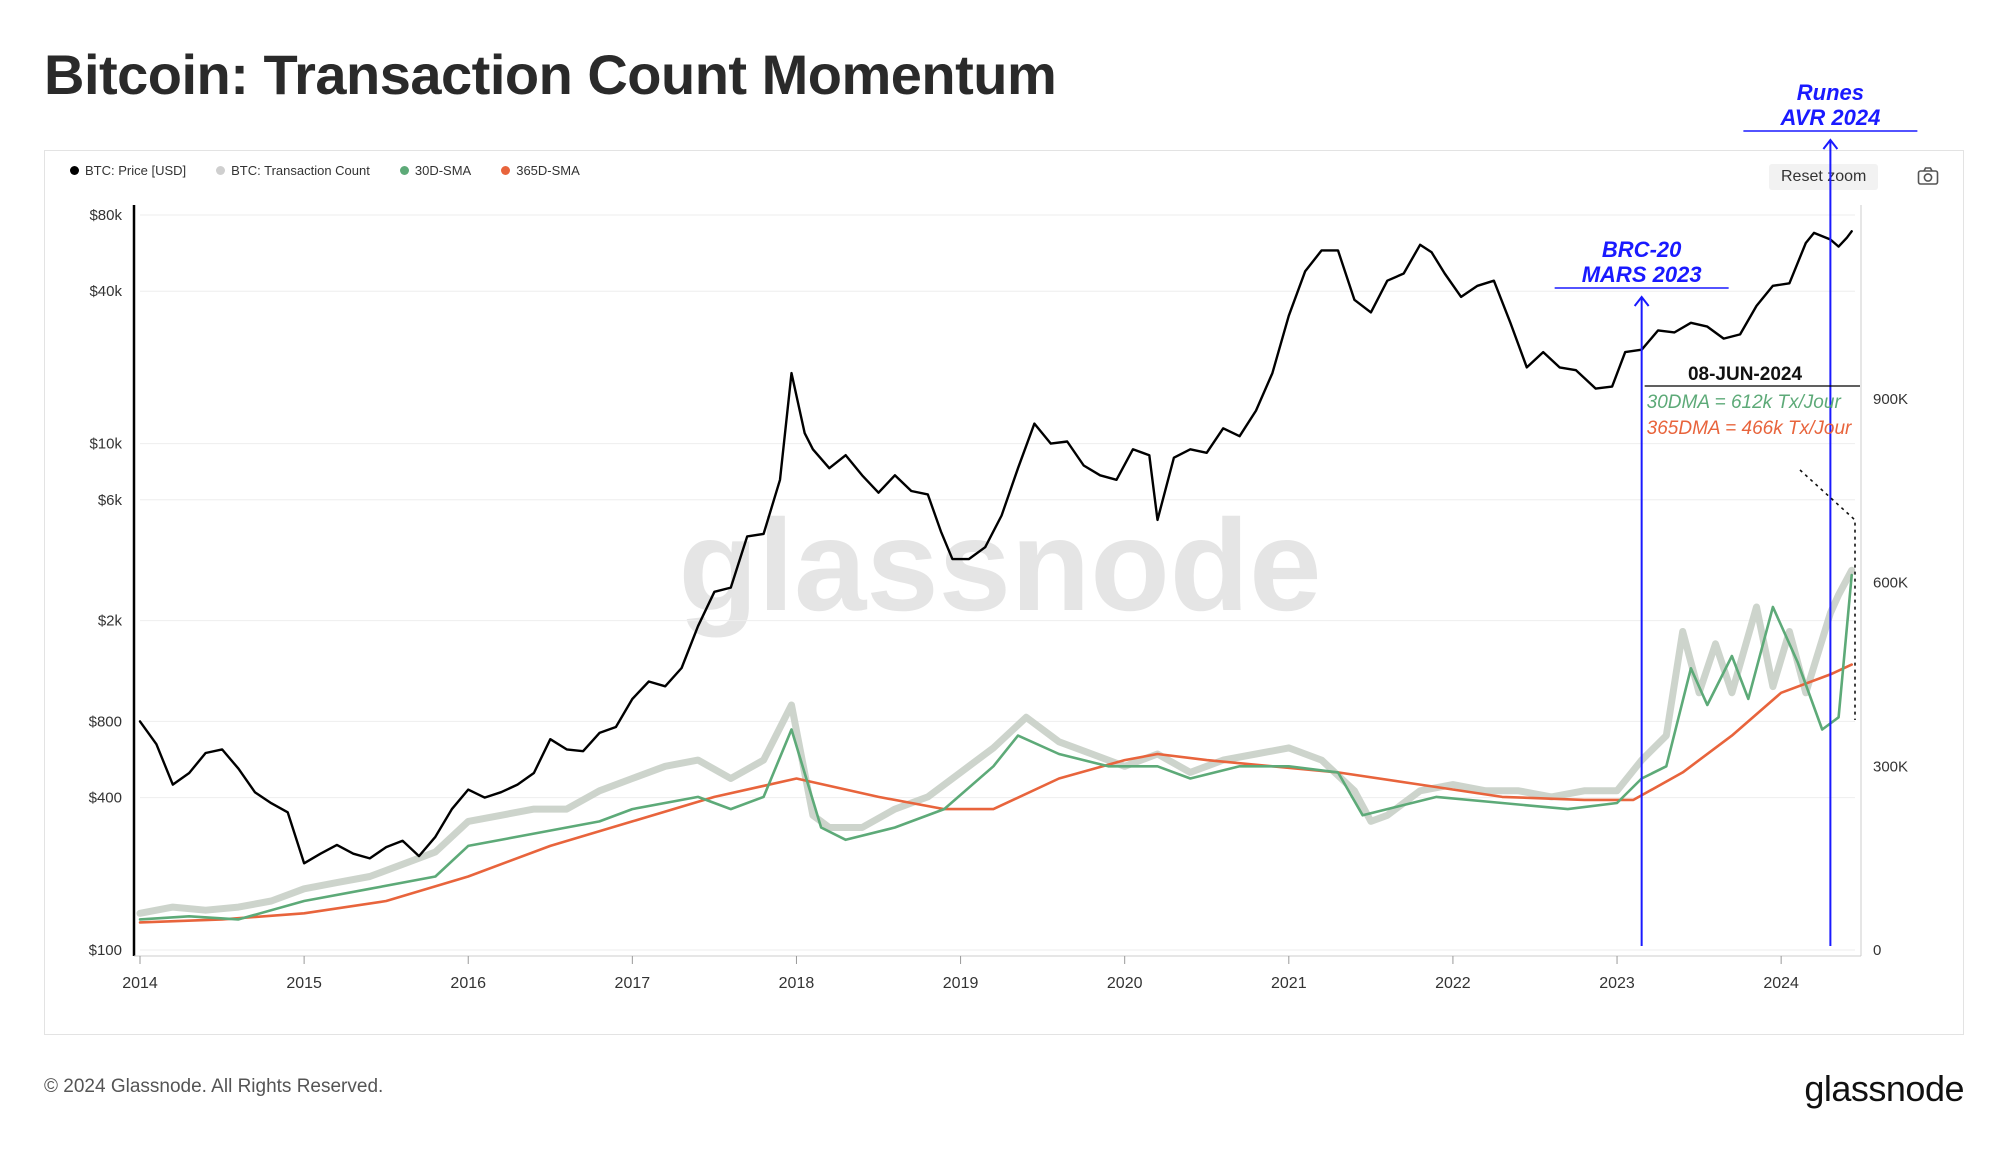 The width and height of the screenshot is (2000, 1152). I want to click on x-tick-label: 2020, so click(1125, 983).